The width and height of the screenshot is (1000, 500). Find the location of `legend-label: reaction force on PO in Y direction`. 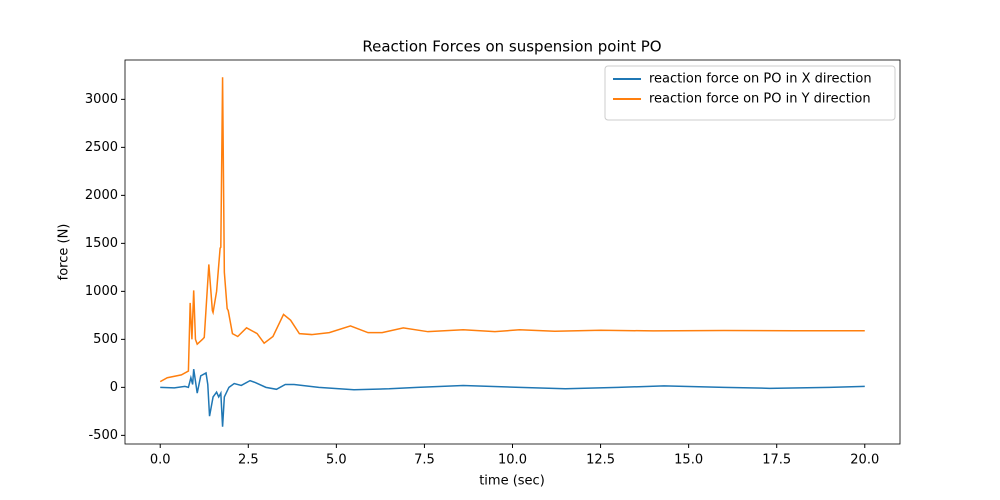

legend-label: reaction force on PO in Y direction is located at coordinates (760, 99).